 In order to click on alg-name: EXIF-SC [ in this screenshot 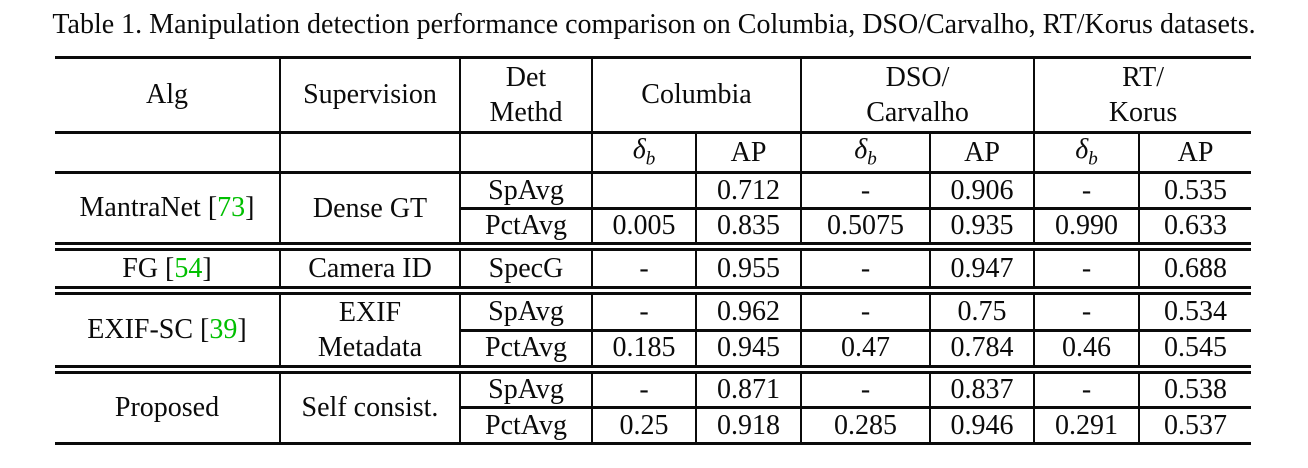, I will do `click(148, 329)`.